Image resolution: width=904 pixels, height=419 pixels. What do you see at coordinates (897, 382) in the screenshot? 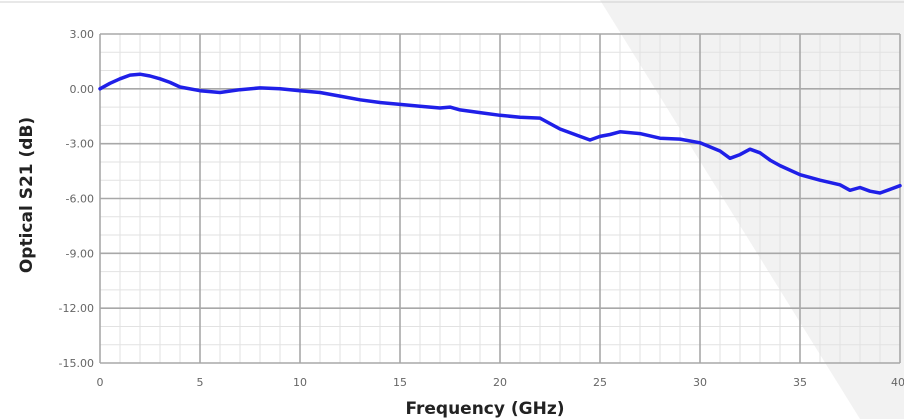
I see `x-tick-label: 40` at bounding box center [897, 382].